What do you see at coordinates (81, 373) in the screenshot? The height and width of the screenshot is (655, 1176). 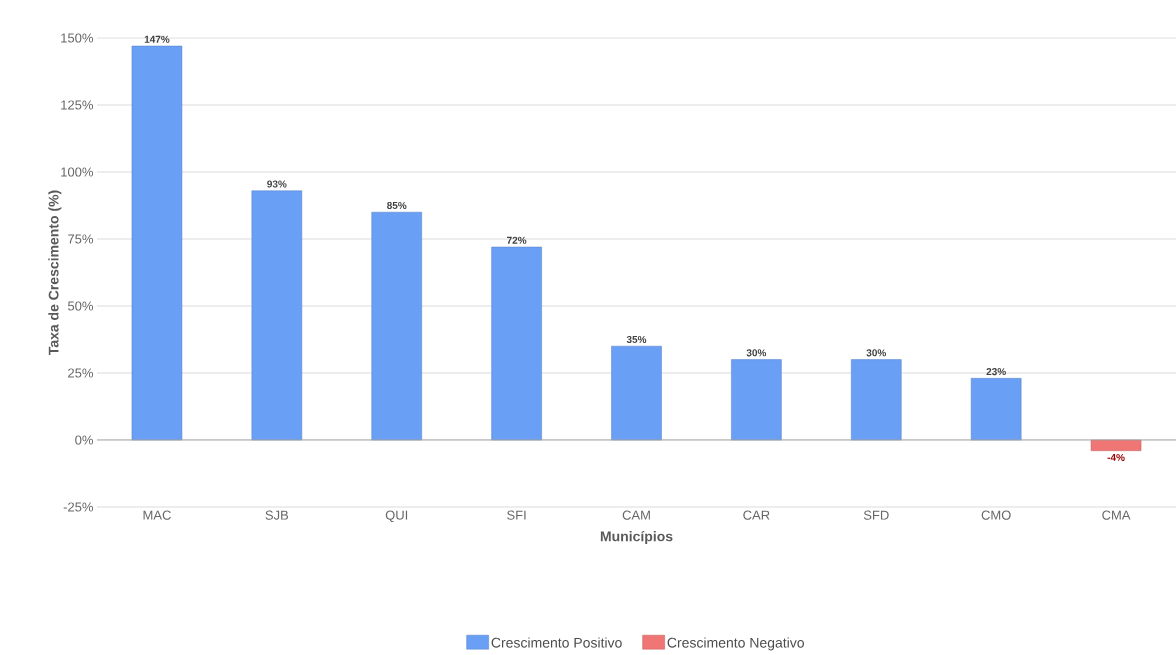 I see `y-tick-label: 25%` at bounding box center [81, 373].